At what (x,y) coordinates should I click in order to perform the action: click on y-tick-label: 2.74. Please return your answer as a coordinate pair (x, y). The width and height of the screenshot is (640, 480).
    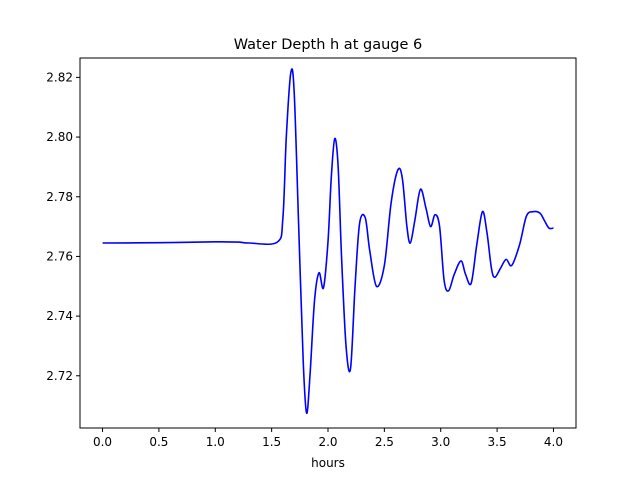
    Looking at the image, I should click on (59, 316).